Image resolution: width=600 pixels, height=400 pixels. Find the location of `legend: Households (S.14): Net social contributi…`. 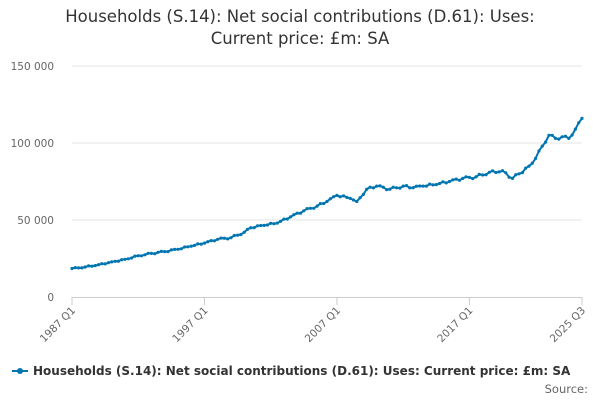

legend: Households (S.14): Net social contributi… is located at coordinates (302, 371).